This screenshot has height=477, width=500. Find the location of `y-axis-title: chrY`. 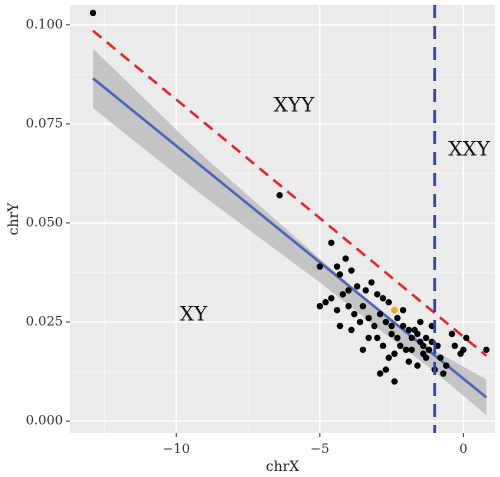

y-axis-title: chrY is located at coordinates (14, 219).